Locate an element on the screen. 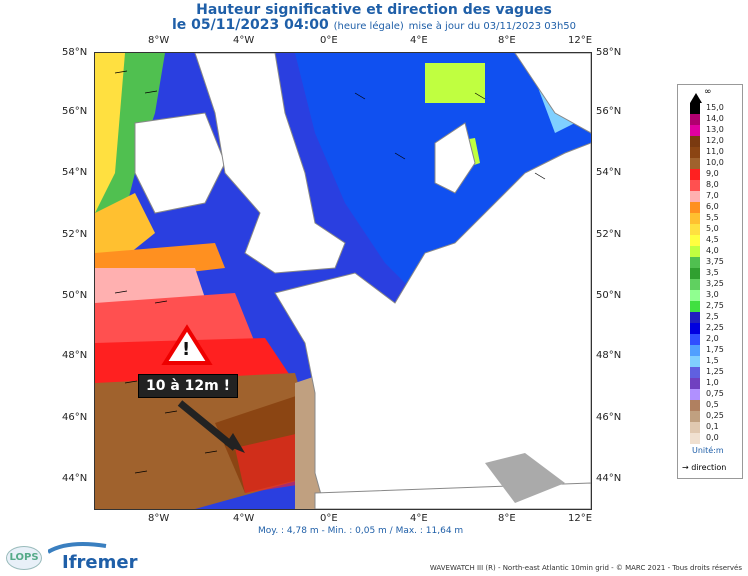  legend-level: 10,0 is located at coordinates (715, 162).